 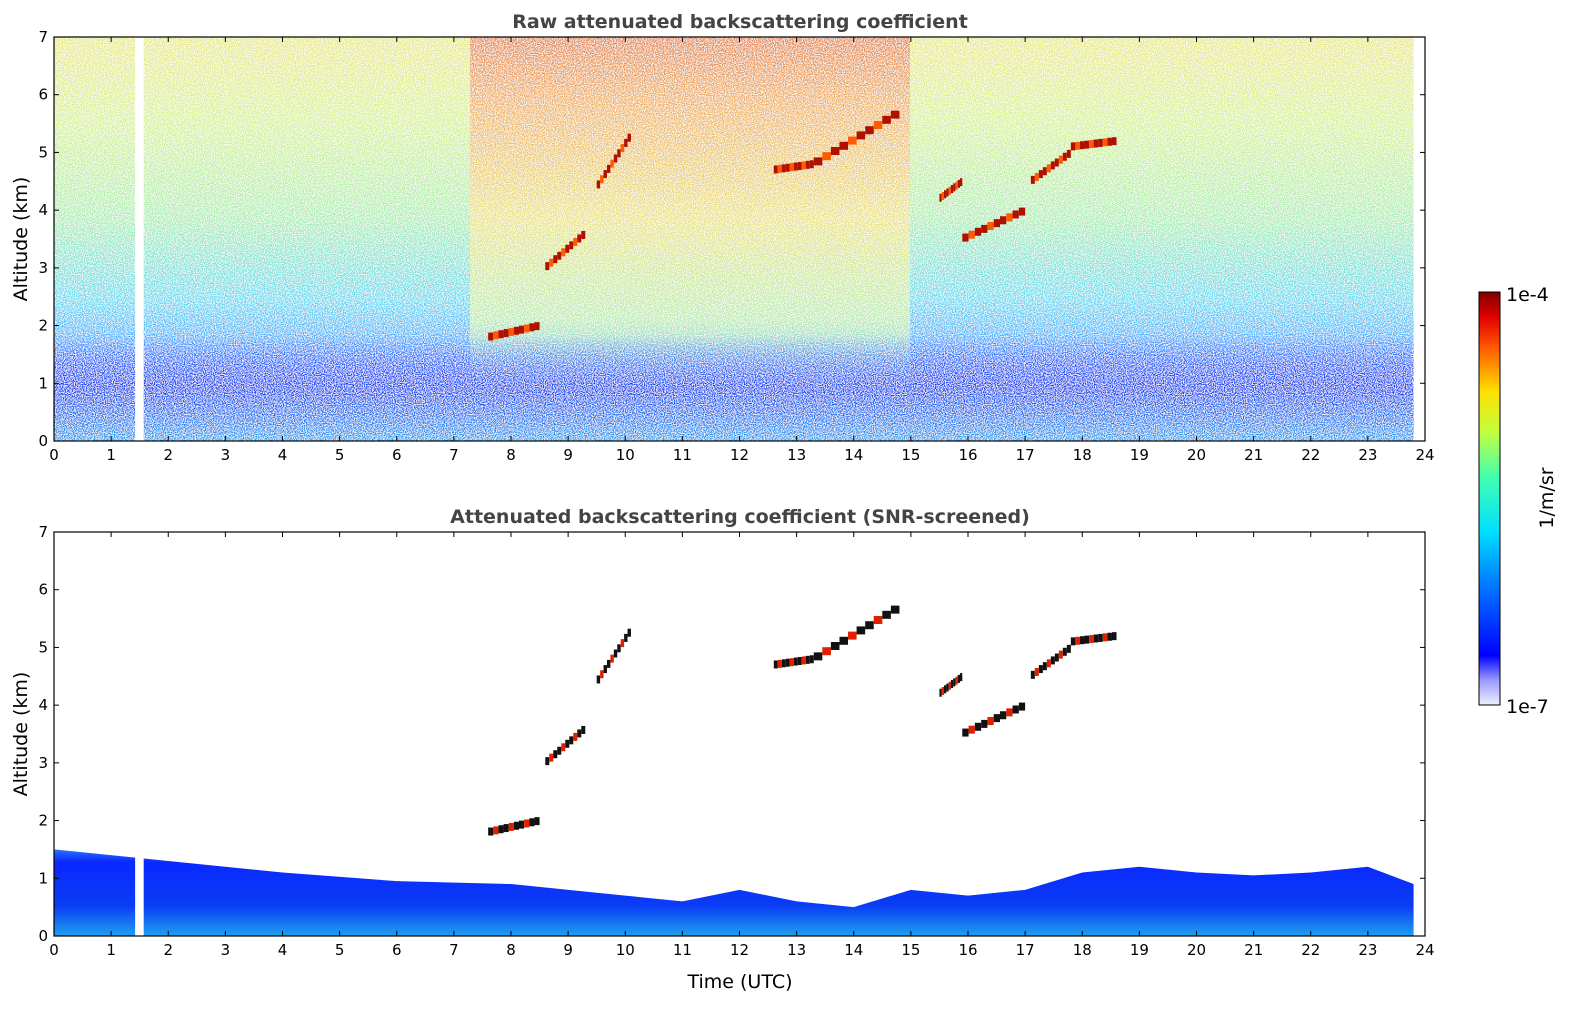 What do you see at coordinates (1367, 950) in the screenshot?
I see `x-tick-label: 23` at bounding box center [1367, 950].